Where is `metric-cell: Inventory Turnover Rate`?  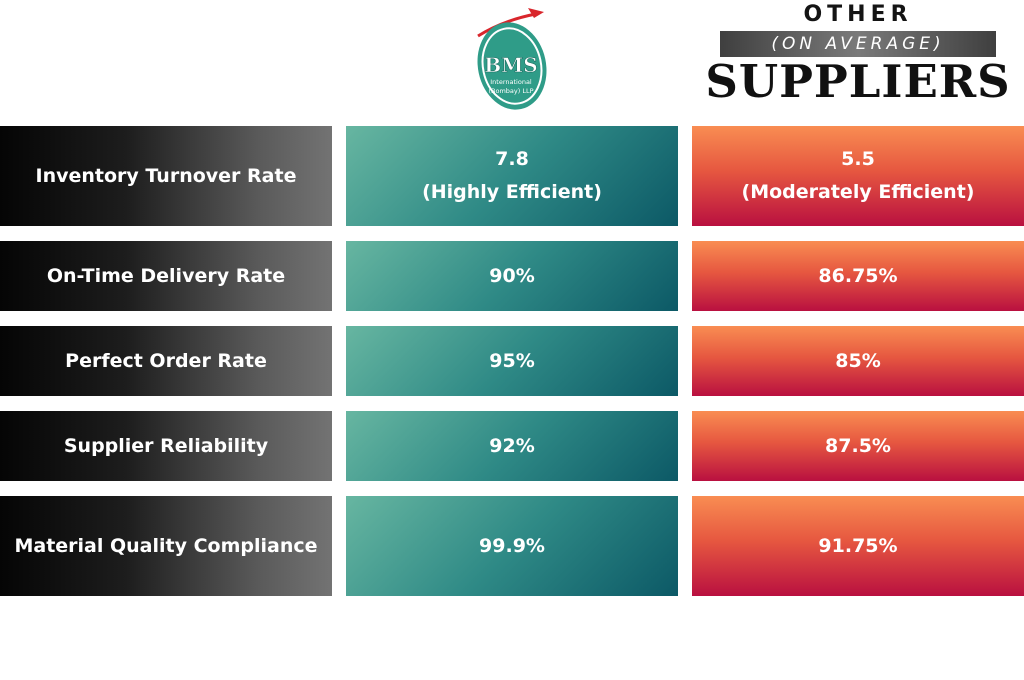
metric-cell: Inventory Turnover Rate is located at coordinates (166, 176).